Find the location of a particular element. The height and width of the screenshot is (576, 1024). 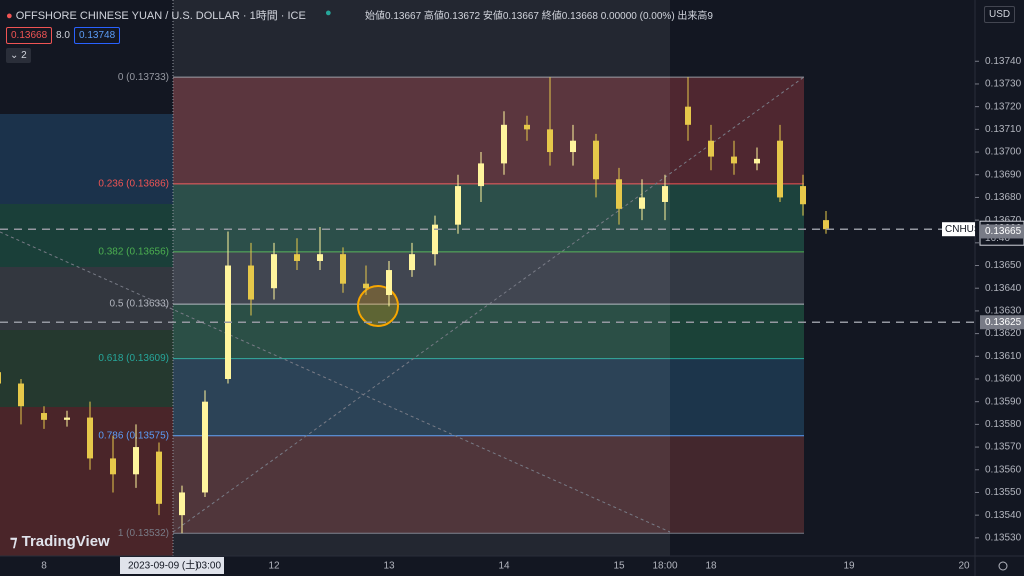

x-tick-label: 15 is located at coordinates (619, 566).